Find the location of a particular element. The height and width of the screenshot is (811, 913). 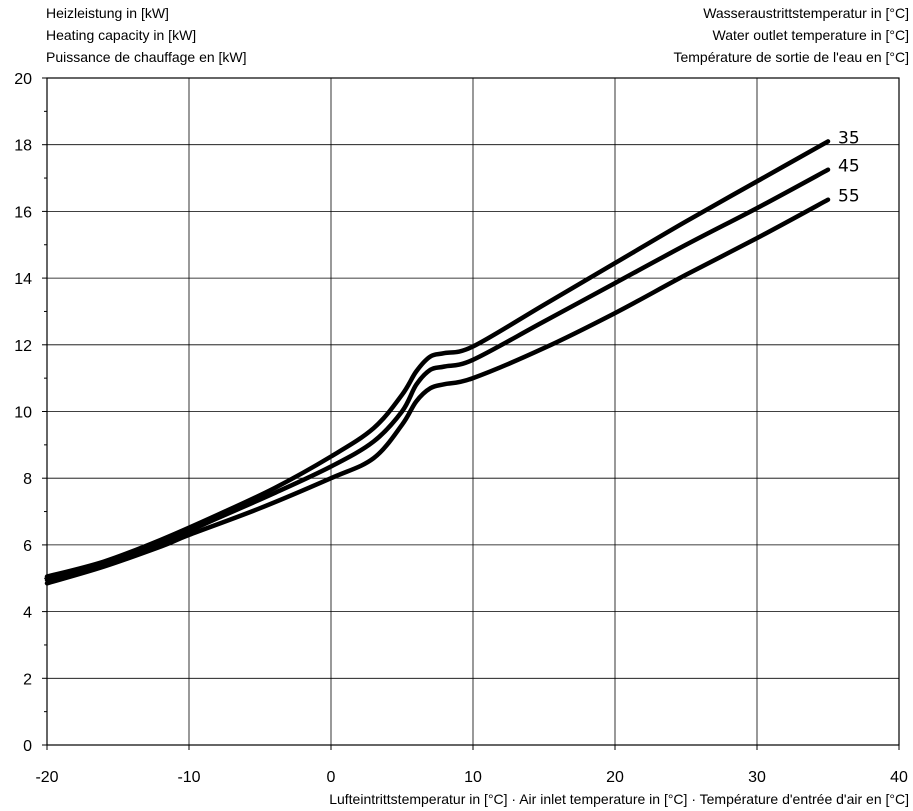

x-tick-label: 10 is located at coordinates (473, 777).